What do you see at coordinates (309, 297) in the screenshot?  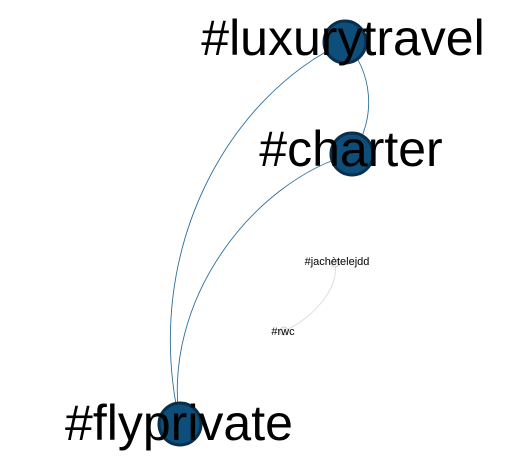 I see `edge-jachetelejdd-rwc` at bounding box center [309, 297].